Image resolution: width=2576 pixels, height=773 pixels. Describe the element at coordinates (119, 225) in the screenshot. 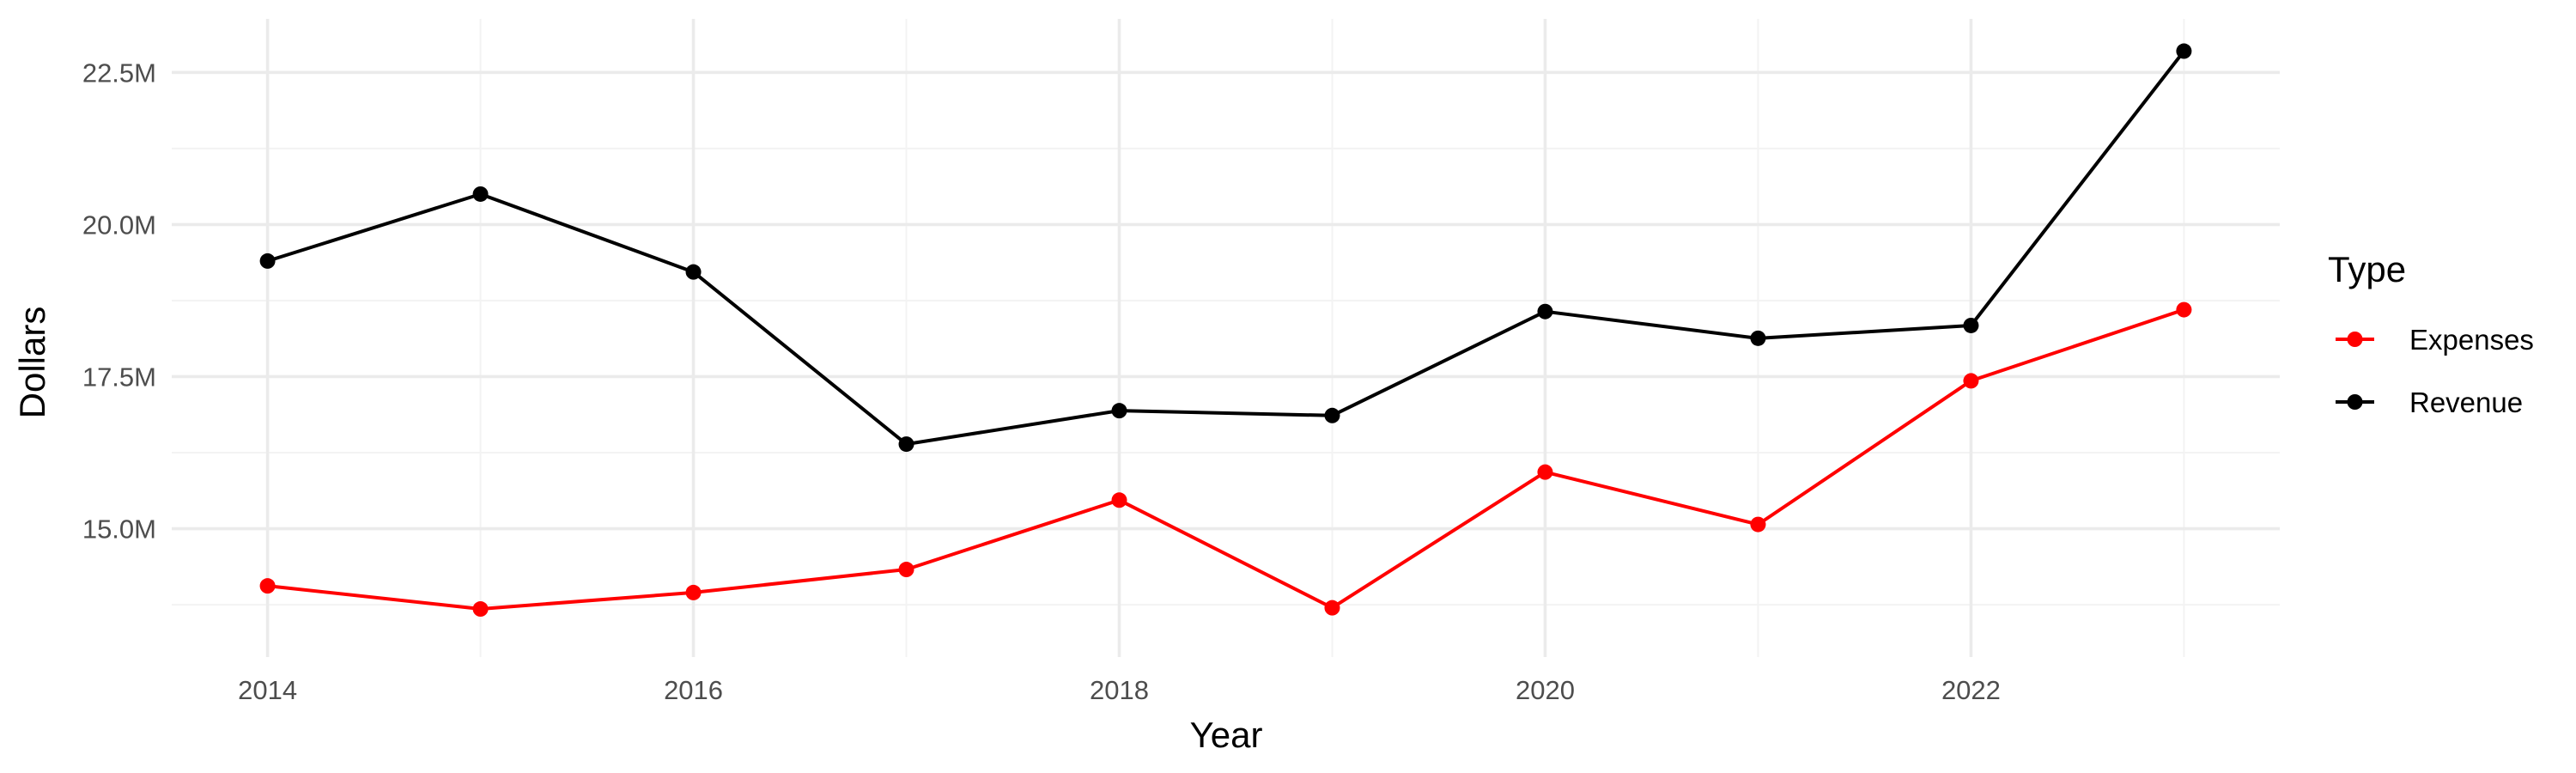

I see `y-tick-label: 20.0M` at that location.